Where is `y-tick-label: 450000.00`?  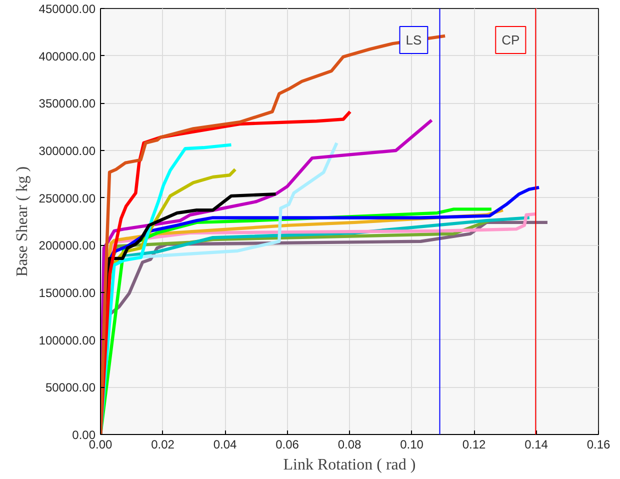 y-tick-label: 450000.00 is located at coordinates (67, 9).